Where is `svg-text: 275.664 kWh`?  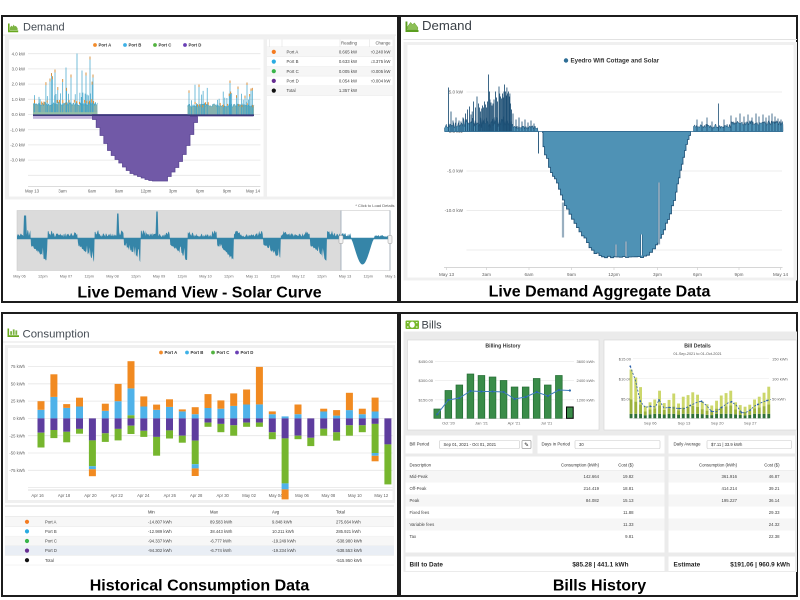 svg-text: 275.664 kWh is located at coordinates (348, 521).